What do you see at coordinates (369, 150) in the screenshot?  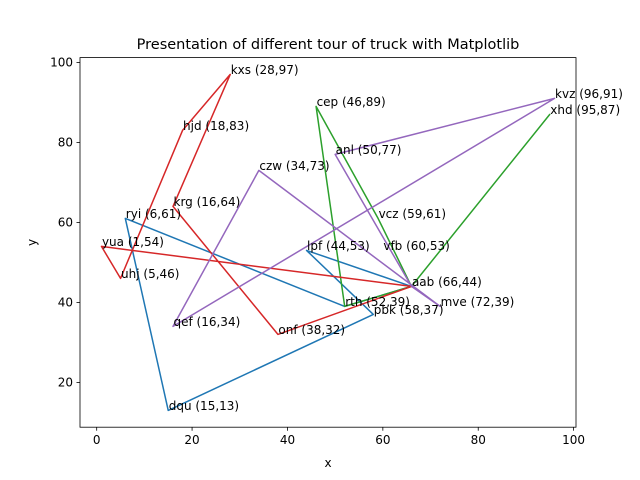 I see `point-label-anl: anl (50,77)` at bounding box center [369, 150].